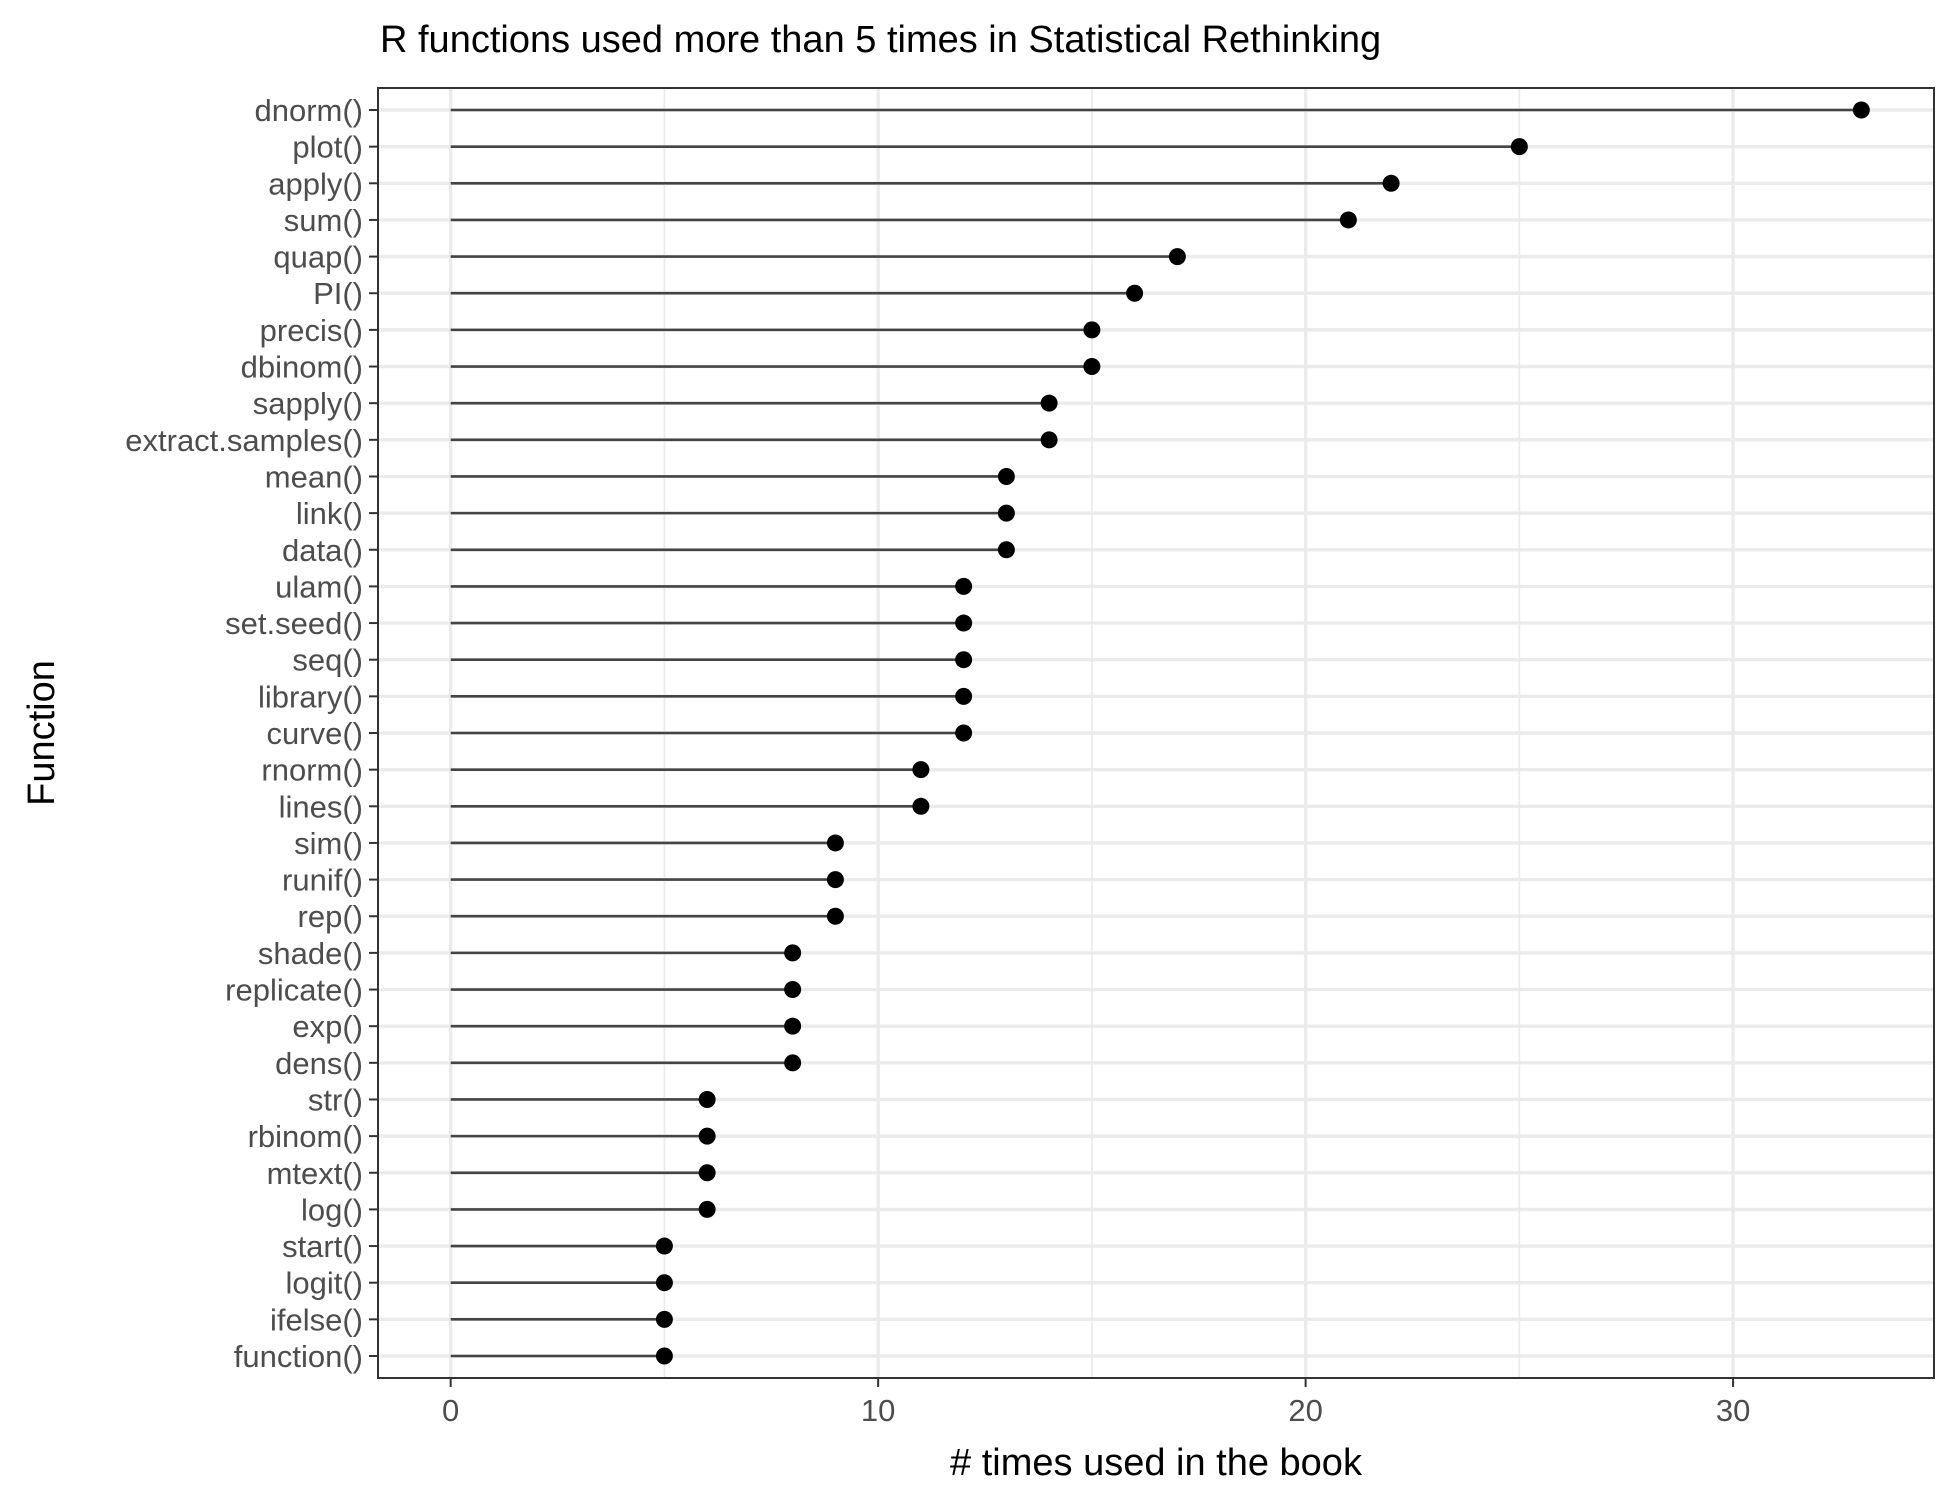 The width and height of the screenshot is (1950, 1500). I want to click on y-tick-label: dens(), so click(319, 1063).